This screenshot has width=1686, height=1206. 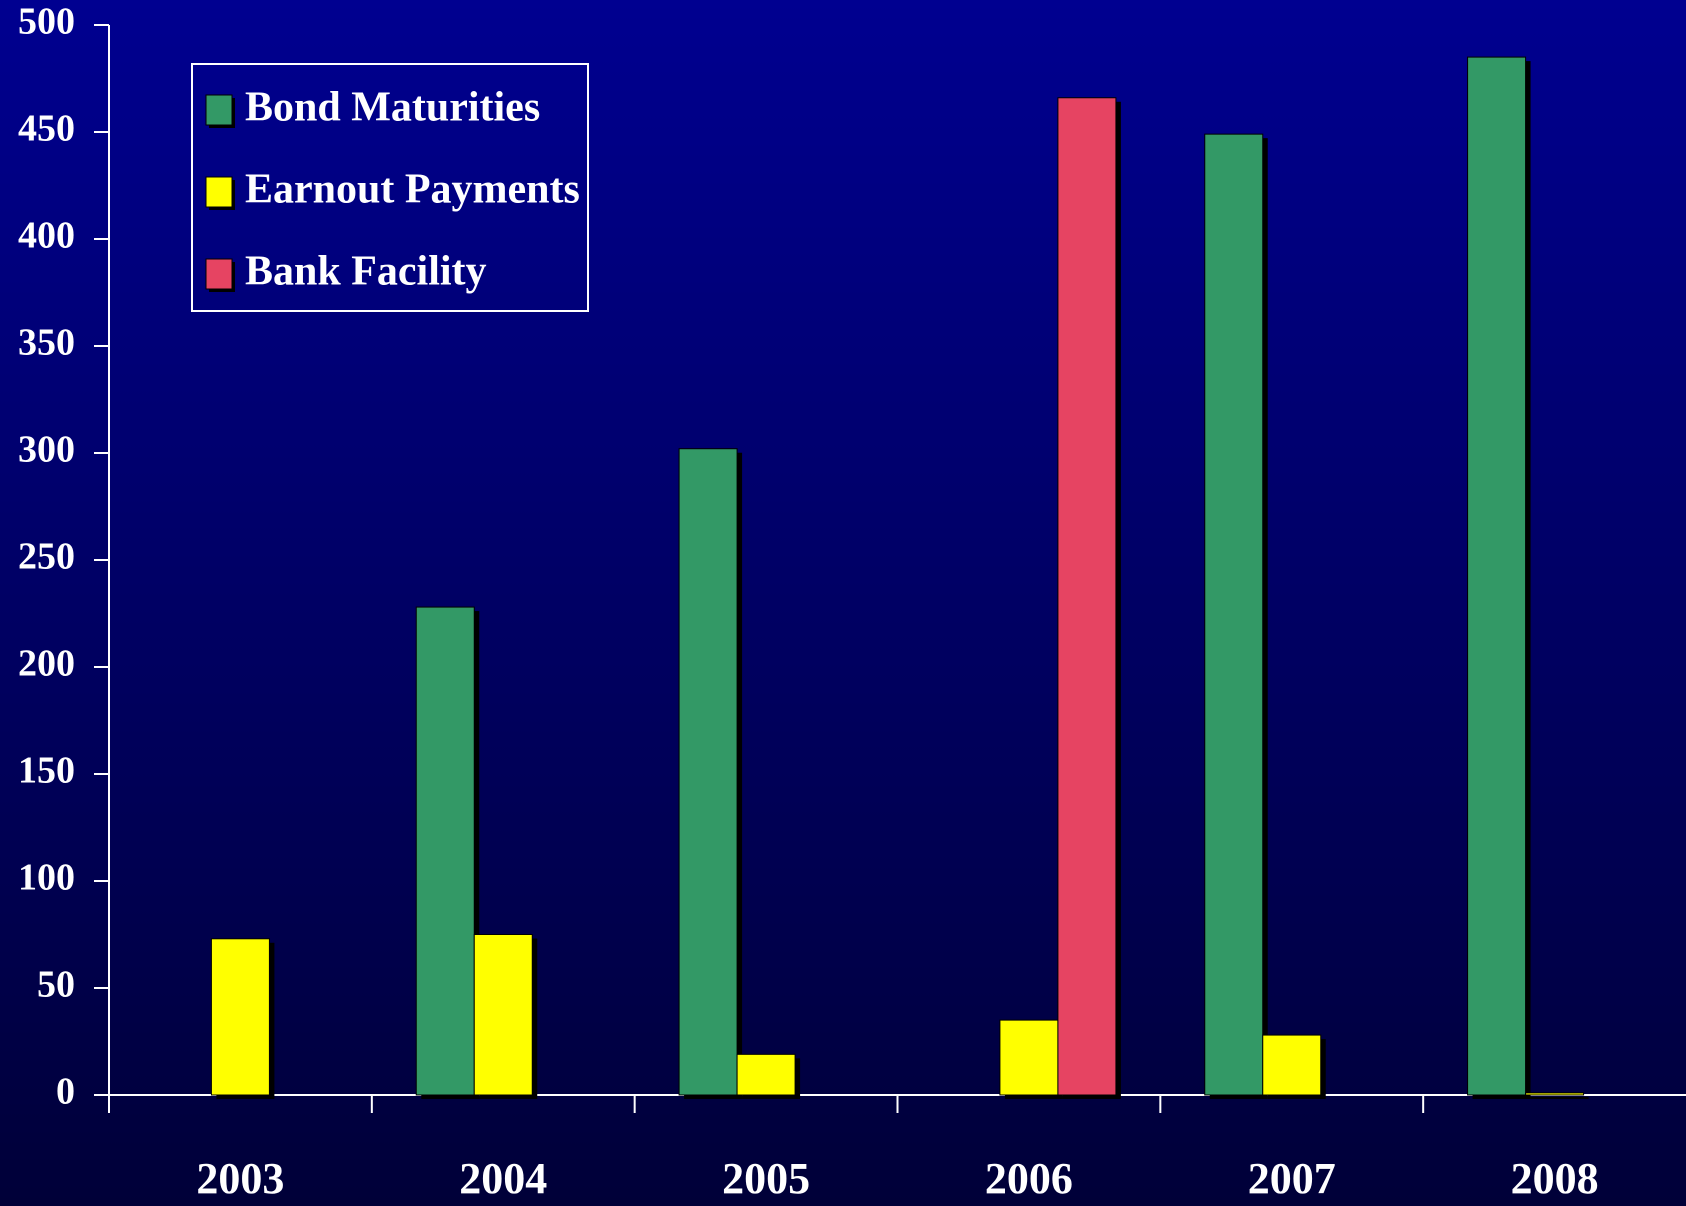 I want to click on legend-box, so click(x=390, y=187).